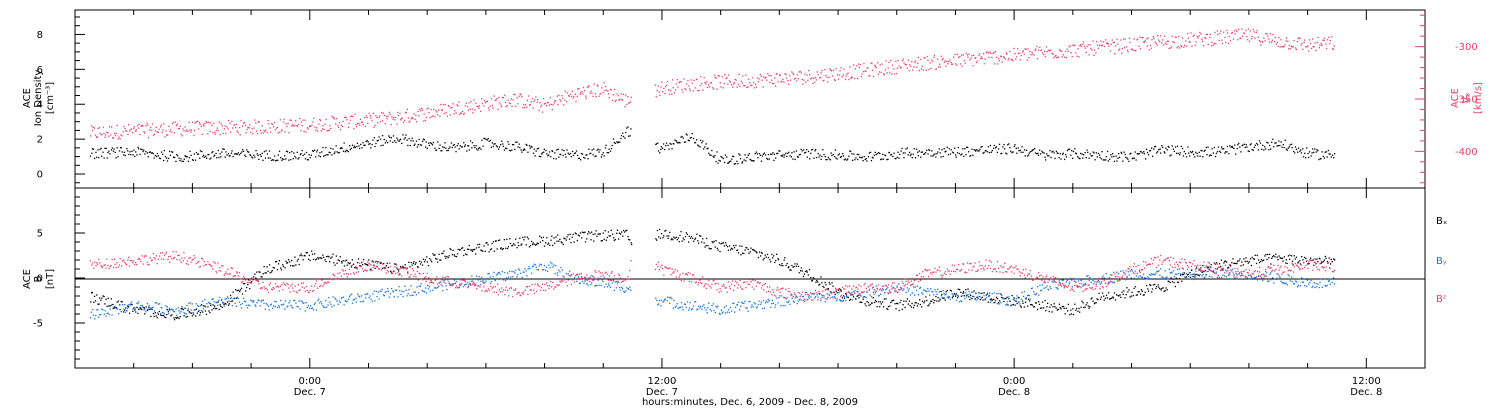 This screenshot has height=410, width=1500. Describe the element at coordinates (40, 234) in the screenshot. I see `bottom-left-tick-label: 5` at that location.